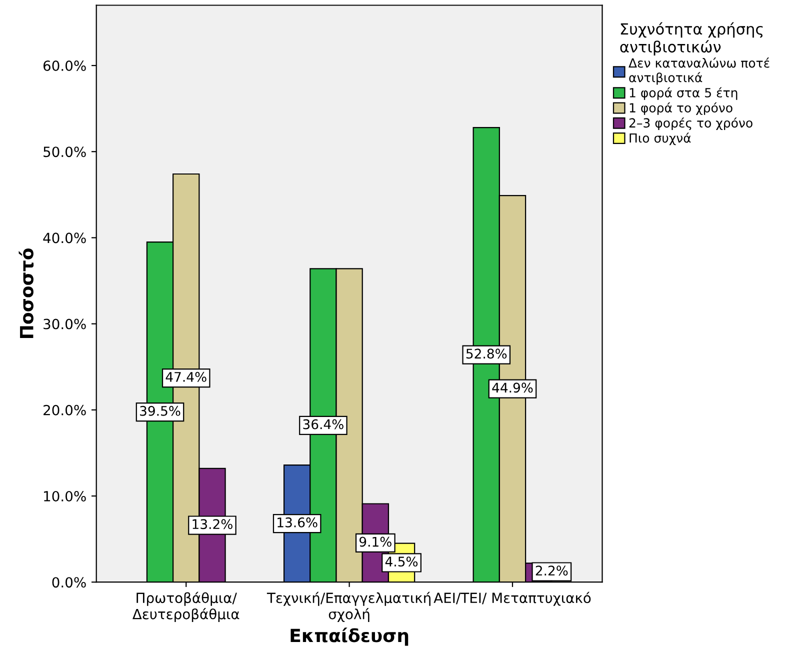 This screenshot has width=803, height=657. I want to click on x-tick-label: Πρωτοβάθμια/ Δευτεροβάθμια, so click(186, 607).